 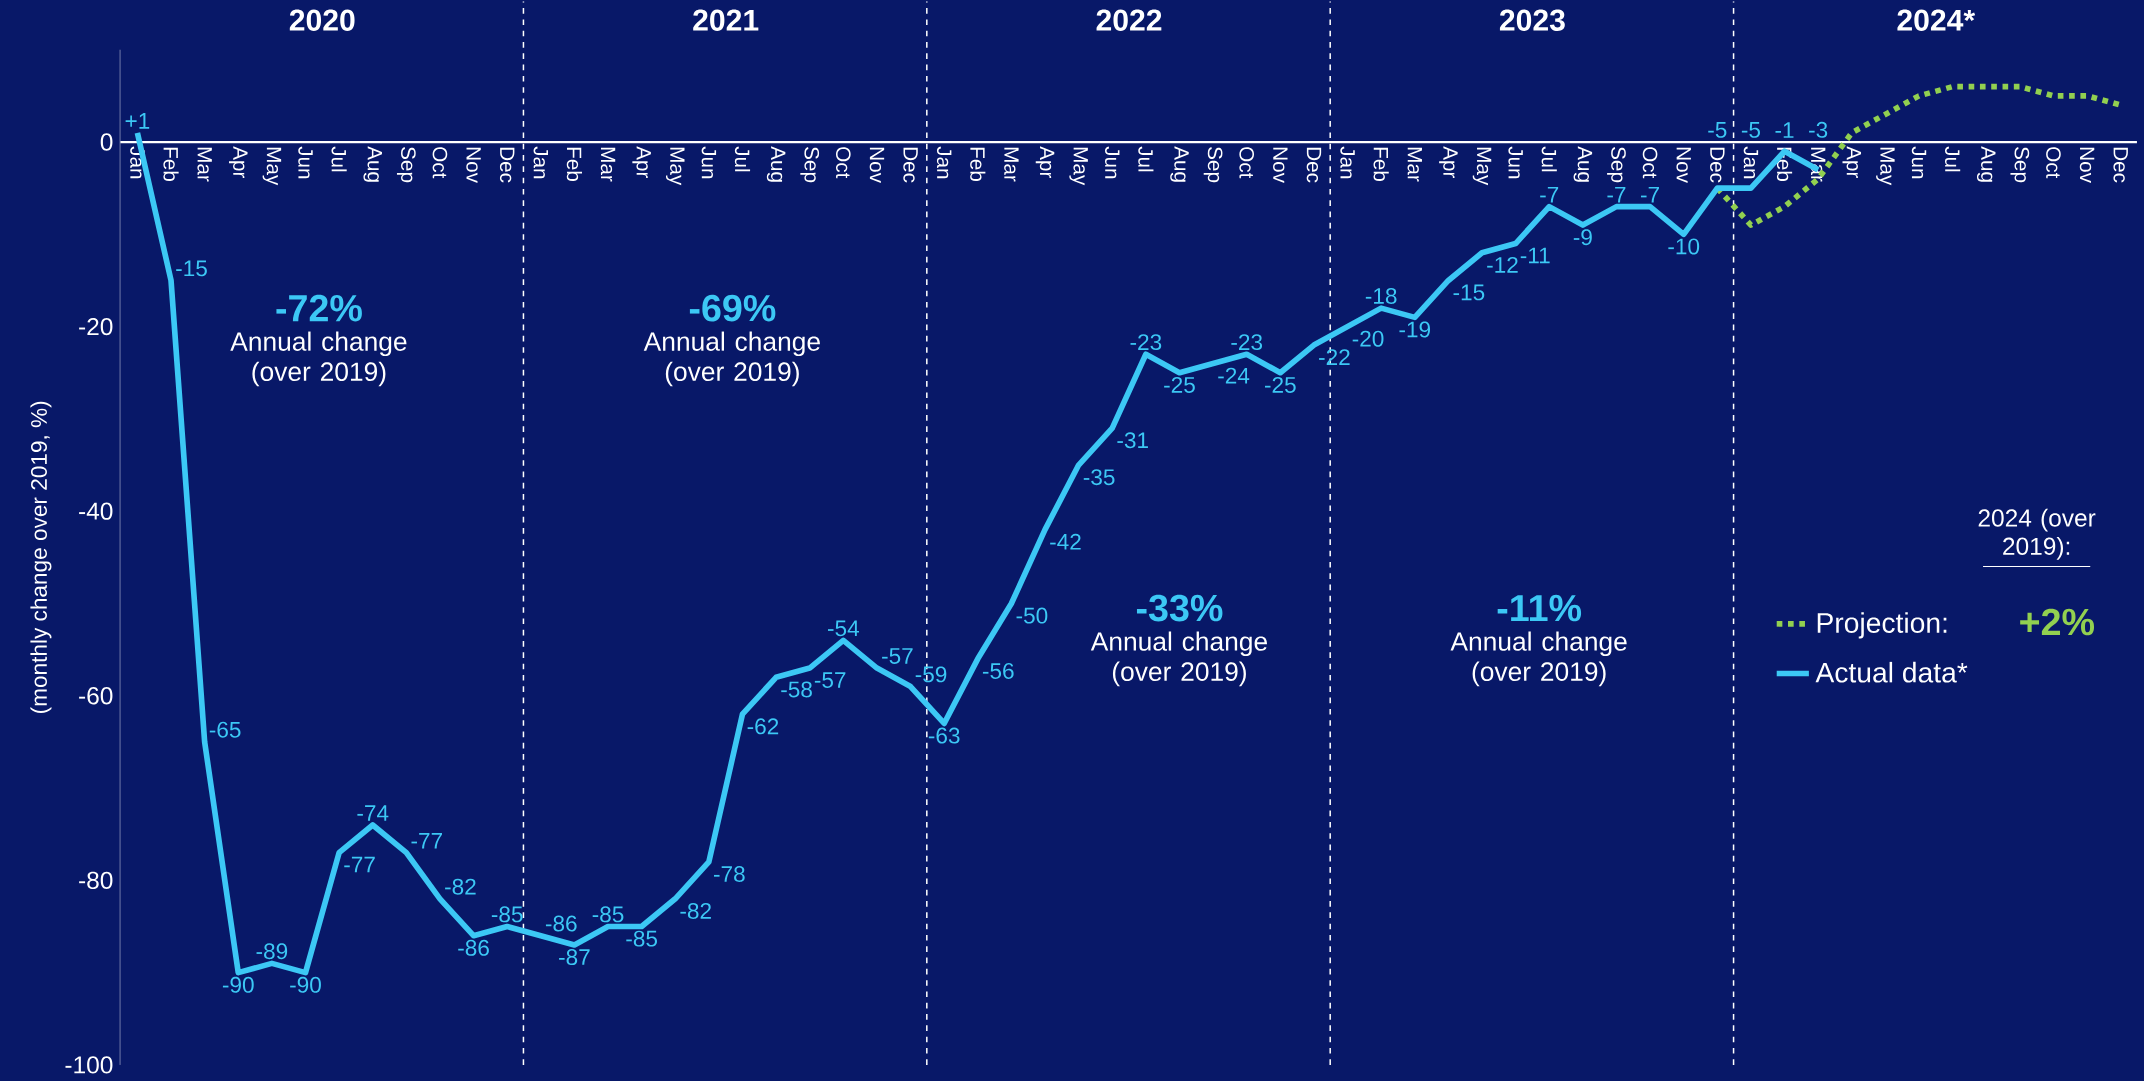 What do you see at coordinates (41, 557) in the screenshot?
I see `y-axis-title: (monthly change over 2019, %)` at bounding box center [41, 557].